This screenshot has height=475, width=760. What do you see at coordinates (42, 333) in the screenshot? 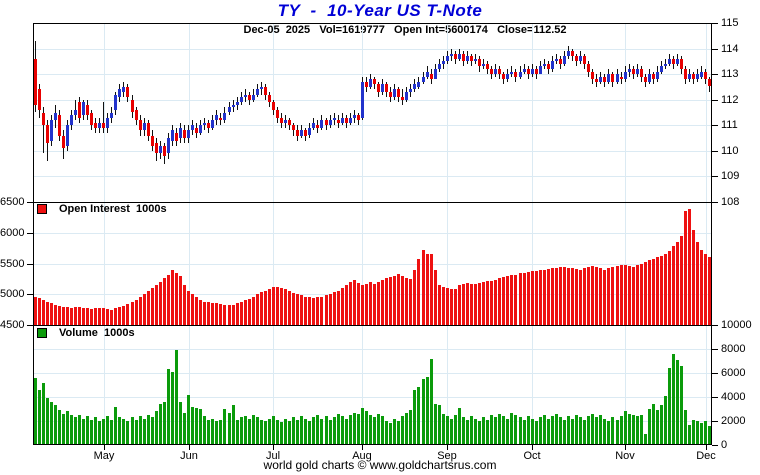
I see `volume-legend-swatch` at bounding box center [42, 333].